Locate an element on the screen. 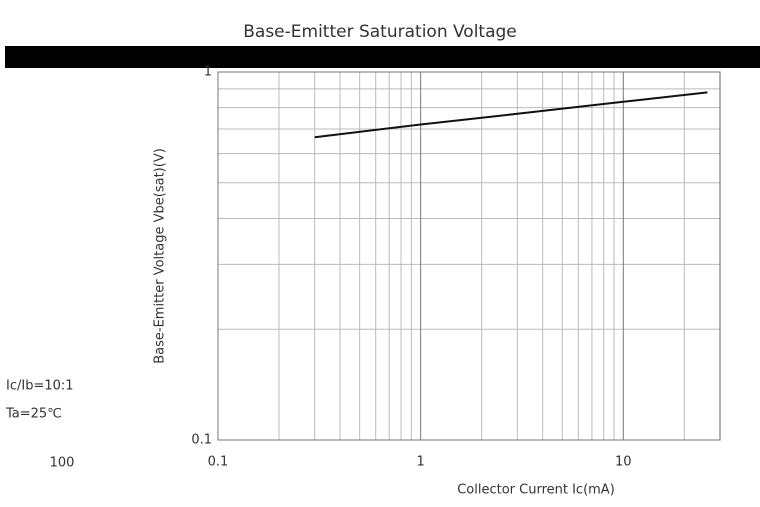  y-tick-label: 0.1 is located at coordinates (201, 440).